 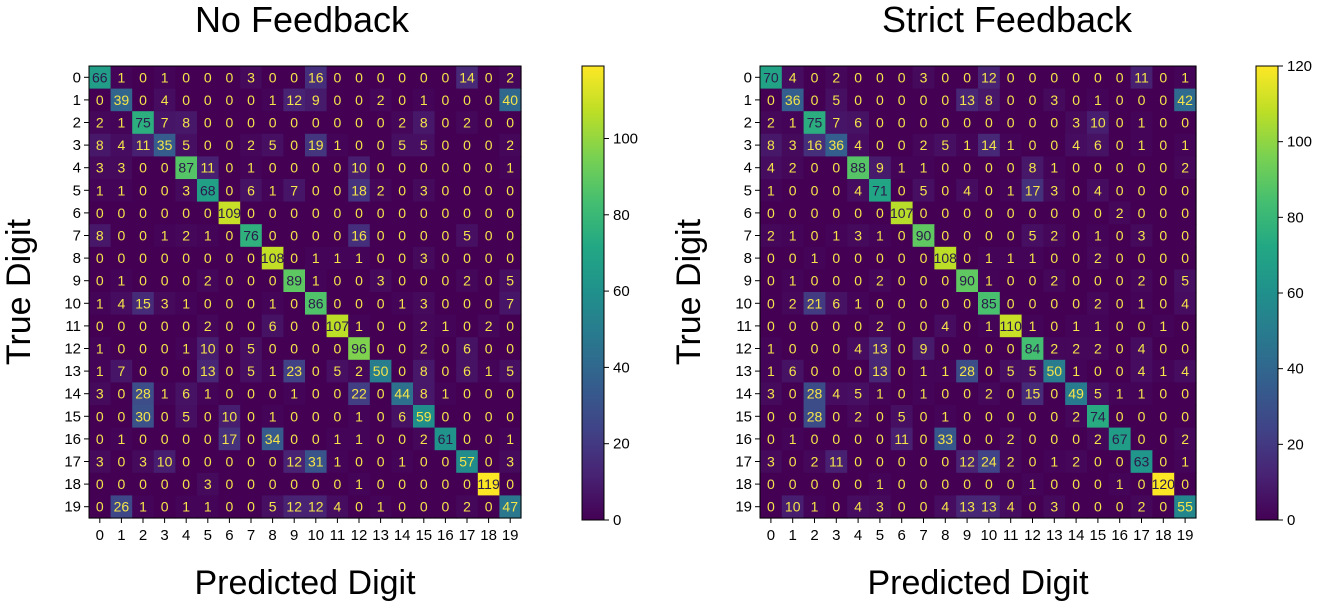 I want to click on data-label: 10, so click(x=1098, y=123).